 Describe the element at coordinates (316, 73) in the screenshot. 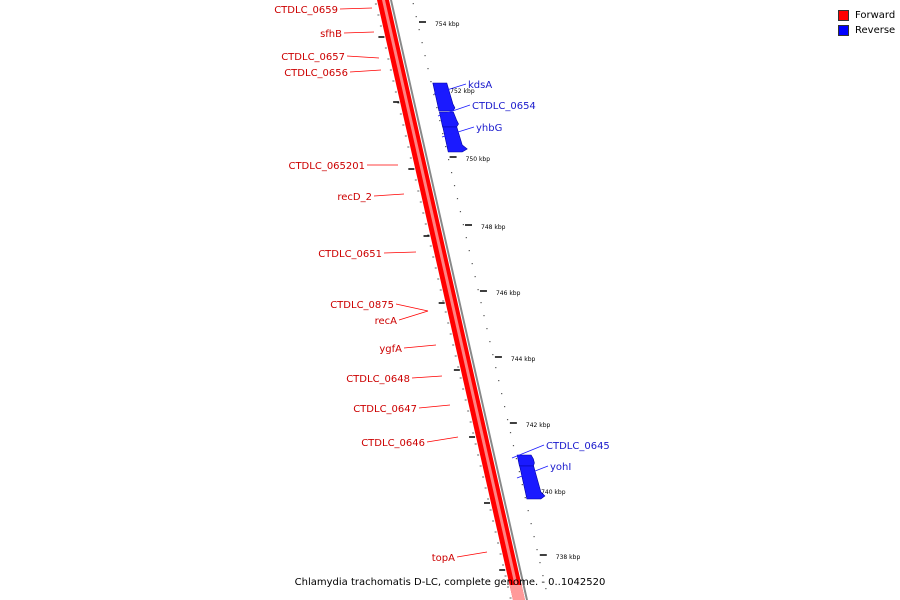

I see `forward-gene-label: CTDLC_0656` at that location.